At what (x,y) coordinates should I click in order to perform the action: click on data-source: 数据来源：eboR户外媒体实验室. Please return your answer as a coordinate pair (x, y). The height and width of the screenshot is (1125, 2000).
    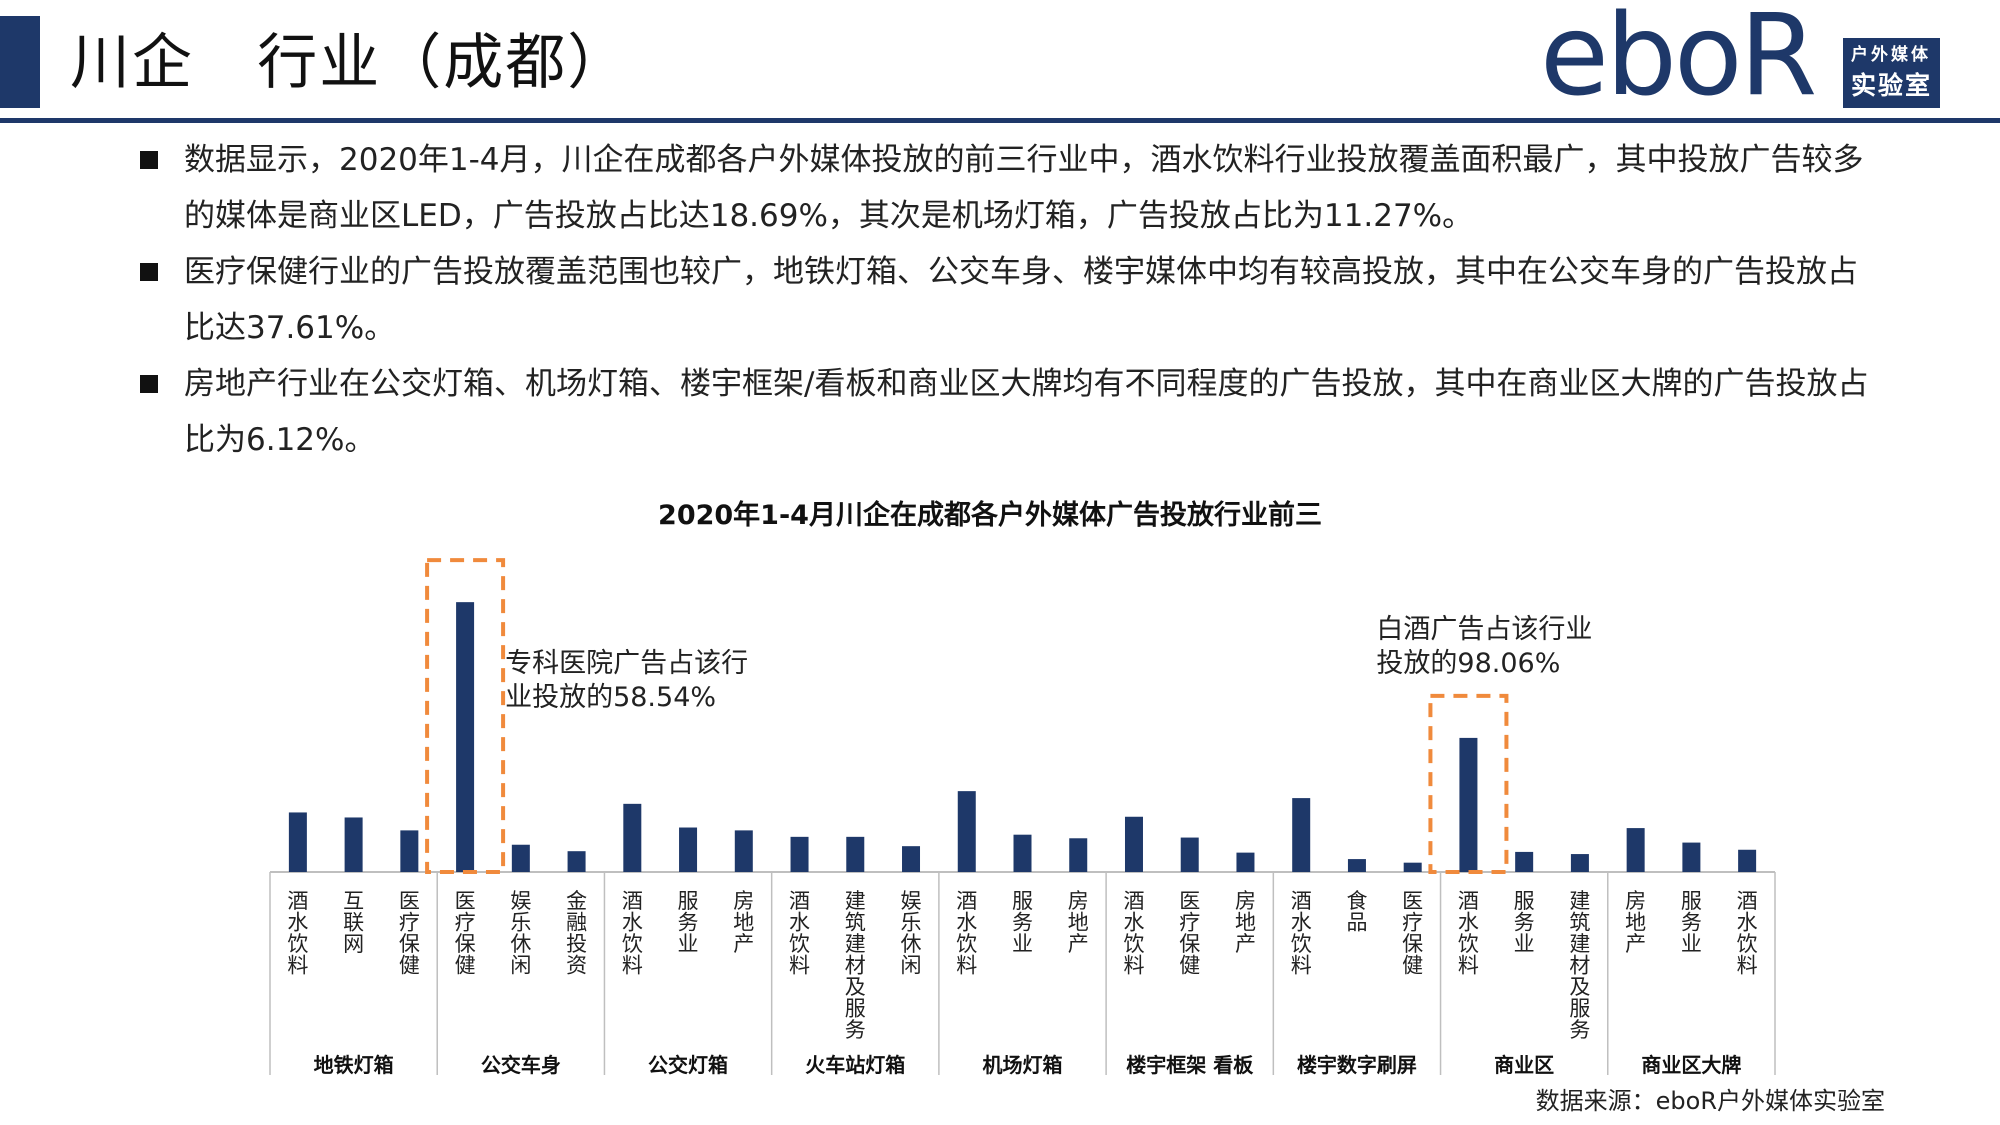
    Looking at the image, I should click on (1710, 1101).